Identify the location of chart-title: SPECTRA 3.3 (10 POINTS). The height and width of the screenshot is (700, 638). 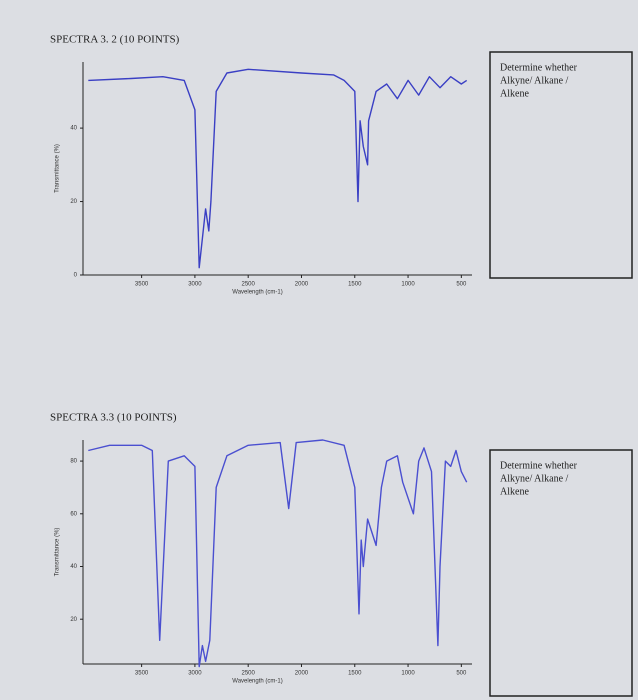
(113, 418).